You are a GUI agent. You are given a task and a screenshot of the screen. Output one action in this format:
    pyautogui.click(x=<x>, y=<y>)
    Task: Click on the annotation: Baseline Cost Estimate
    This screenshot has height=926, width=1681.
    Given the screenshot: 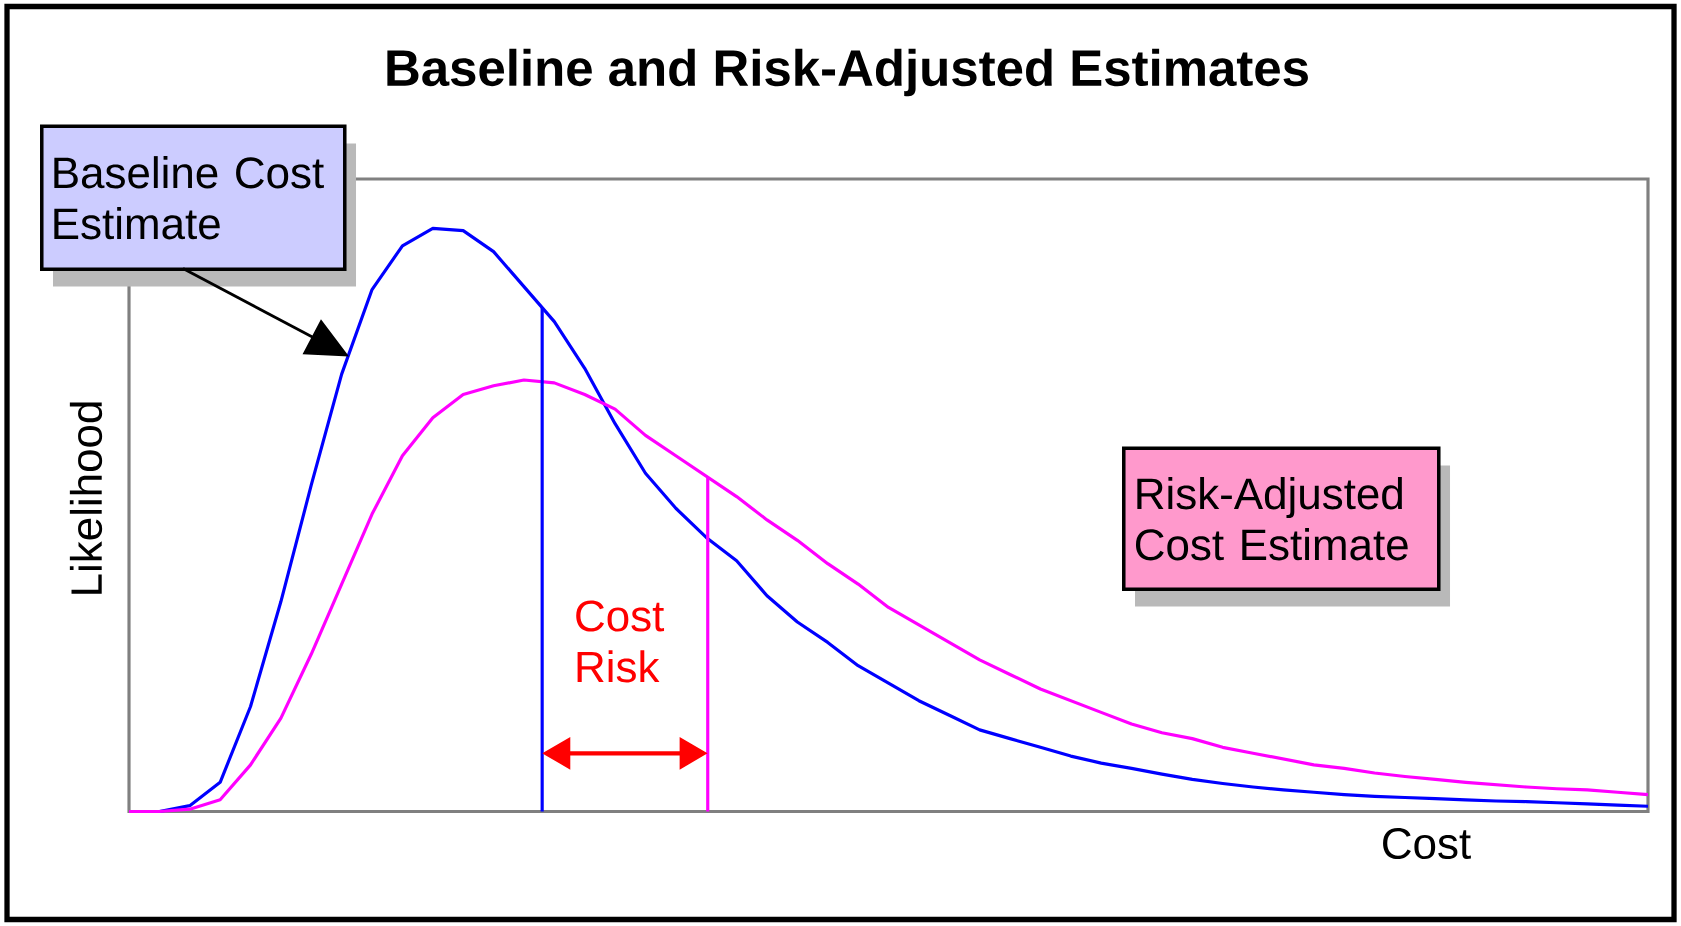 What is the action you would take?
    pyautogui.click(x=189, y=198)
    